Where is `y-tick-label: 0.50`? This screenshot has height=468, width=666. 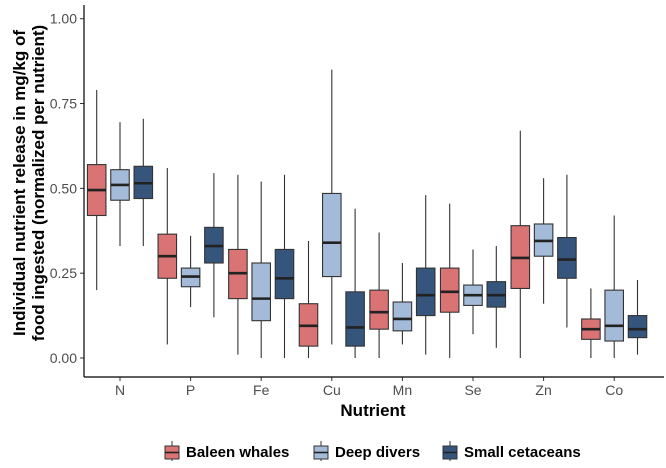 y-tick-label: 0.50 is located at coordinates (63, 188).